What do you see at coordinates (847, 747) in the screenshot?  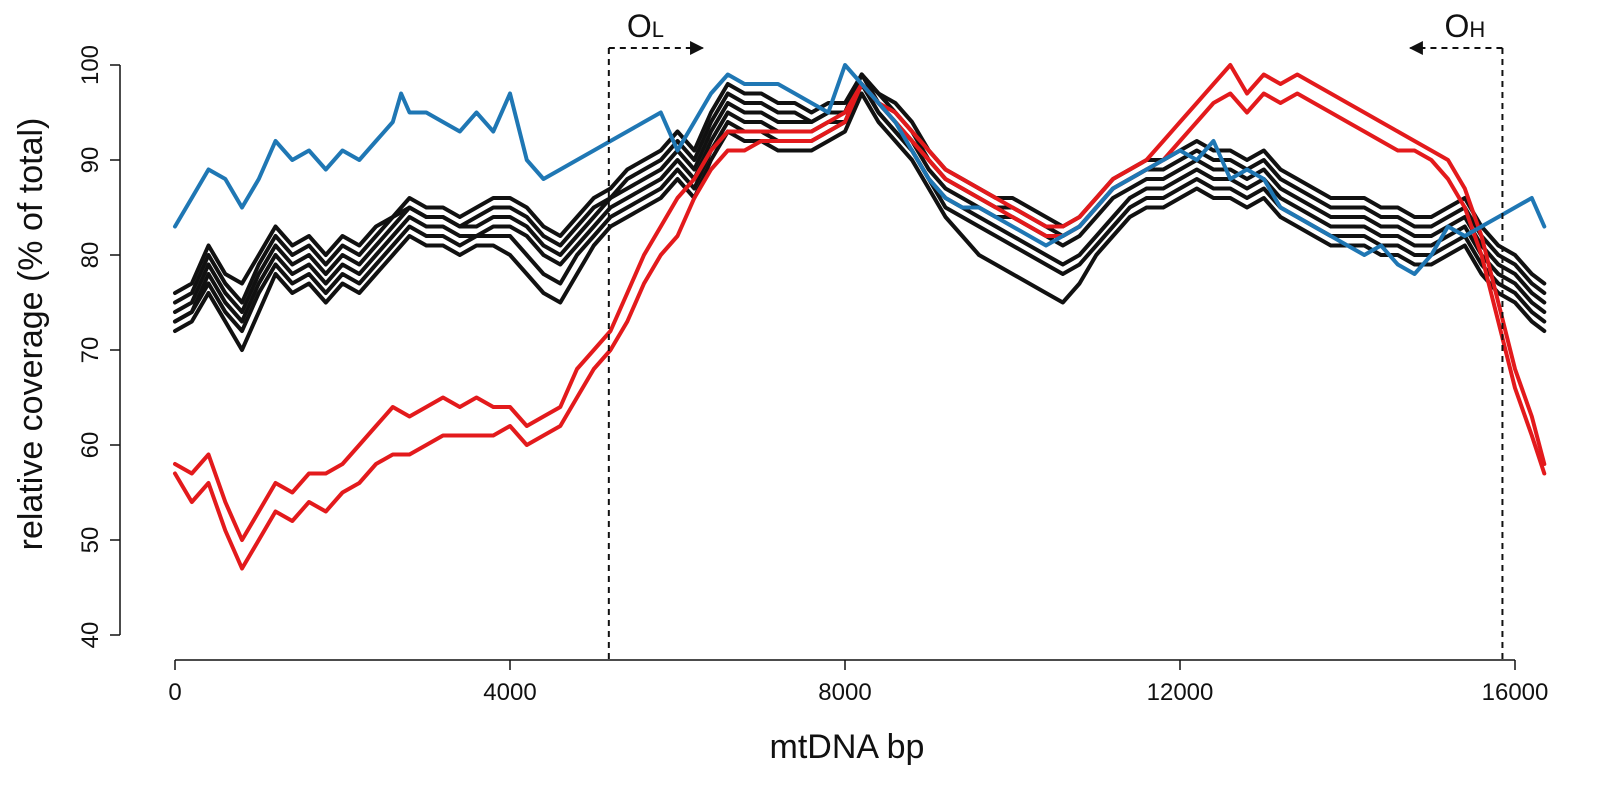 I see `x-axis-label: mtDNA bp` at bounding box center [847, 747].